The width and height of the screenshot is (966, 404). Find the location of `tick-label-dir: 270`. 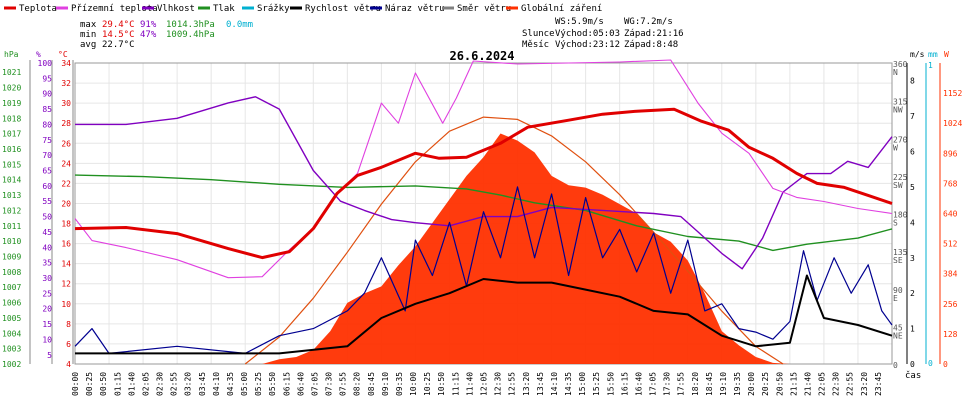

tick-label-dir: 270 is located at coordinates (900, 139).